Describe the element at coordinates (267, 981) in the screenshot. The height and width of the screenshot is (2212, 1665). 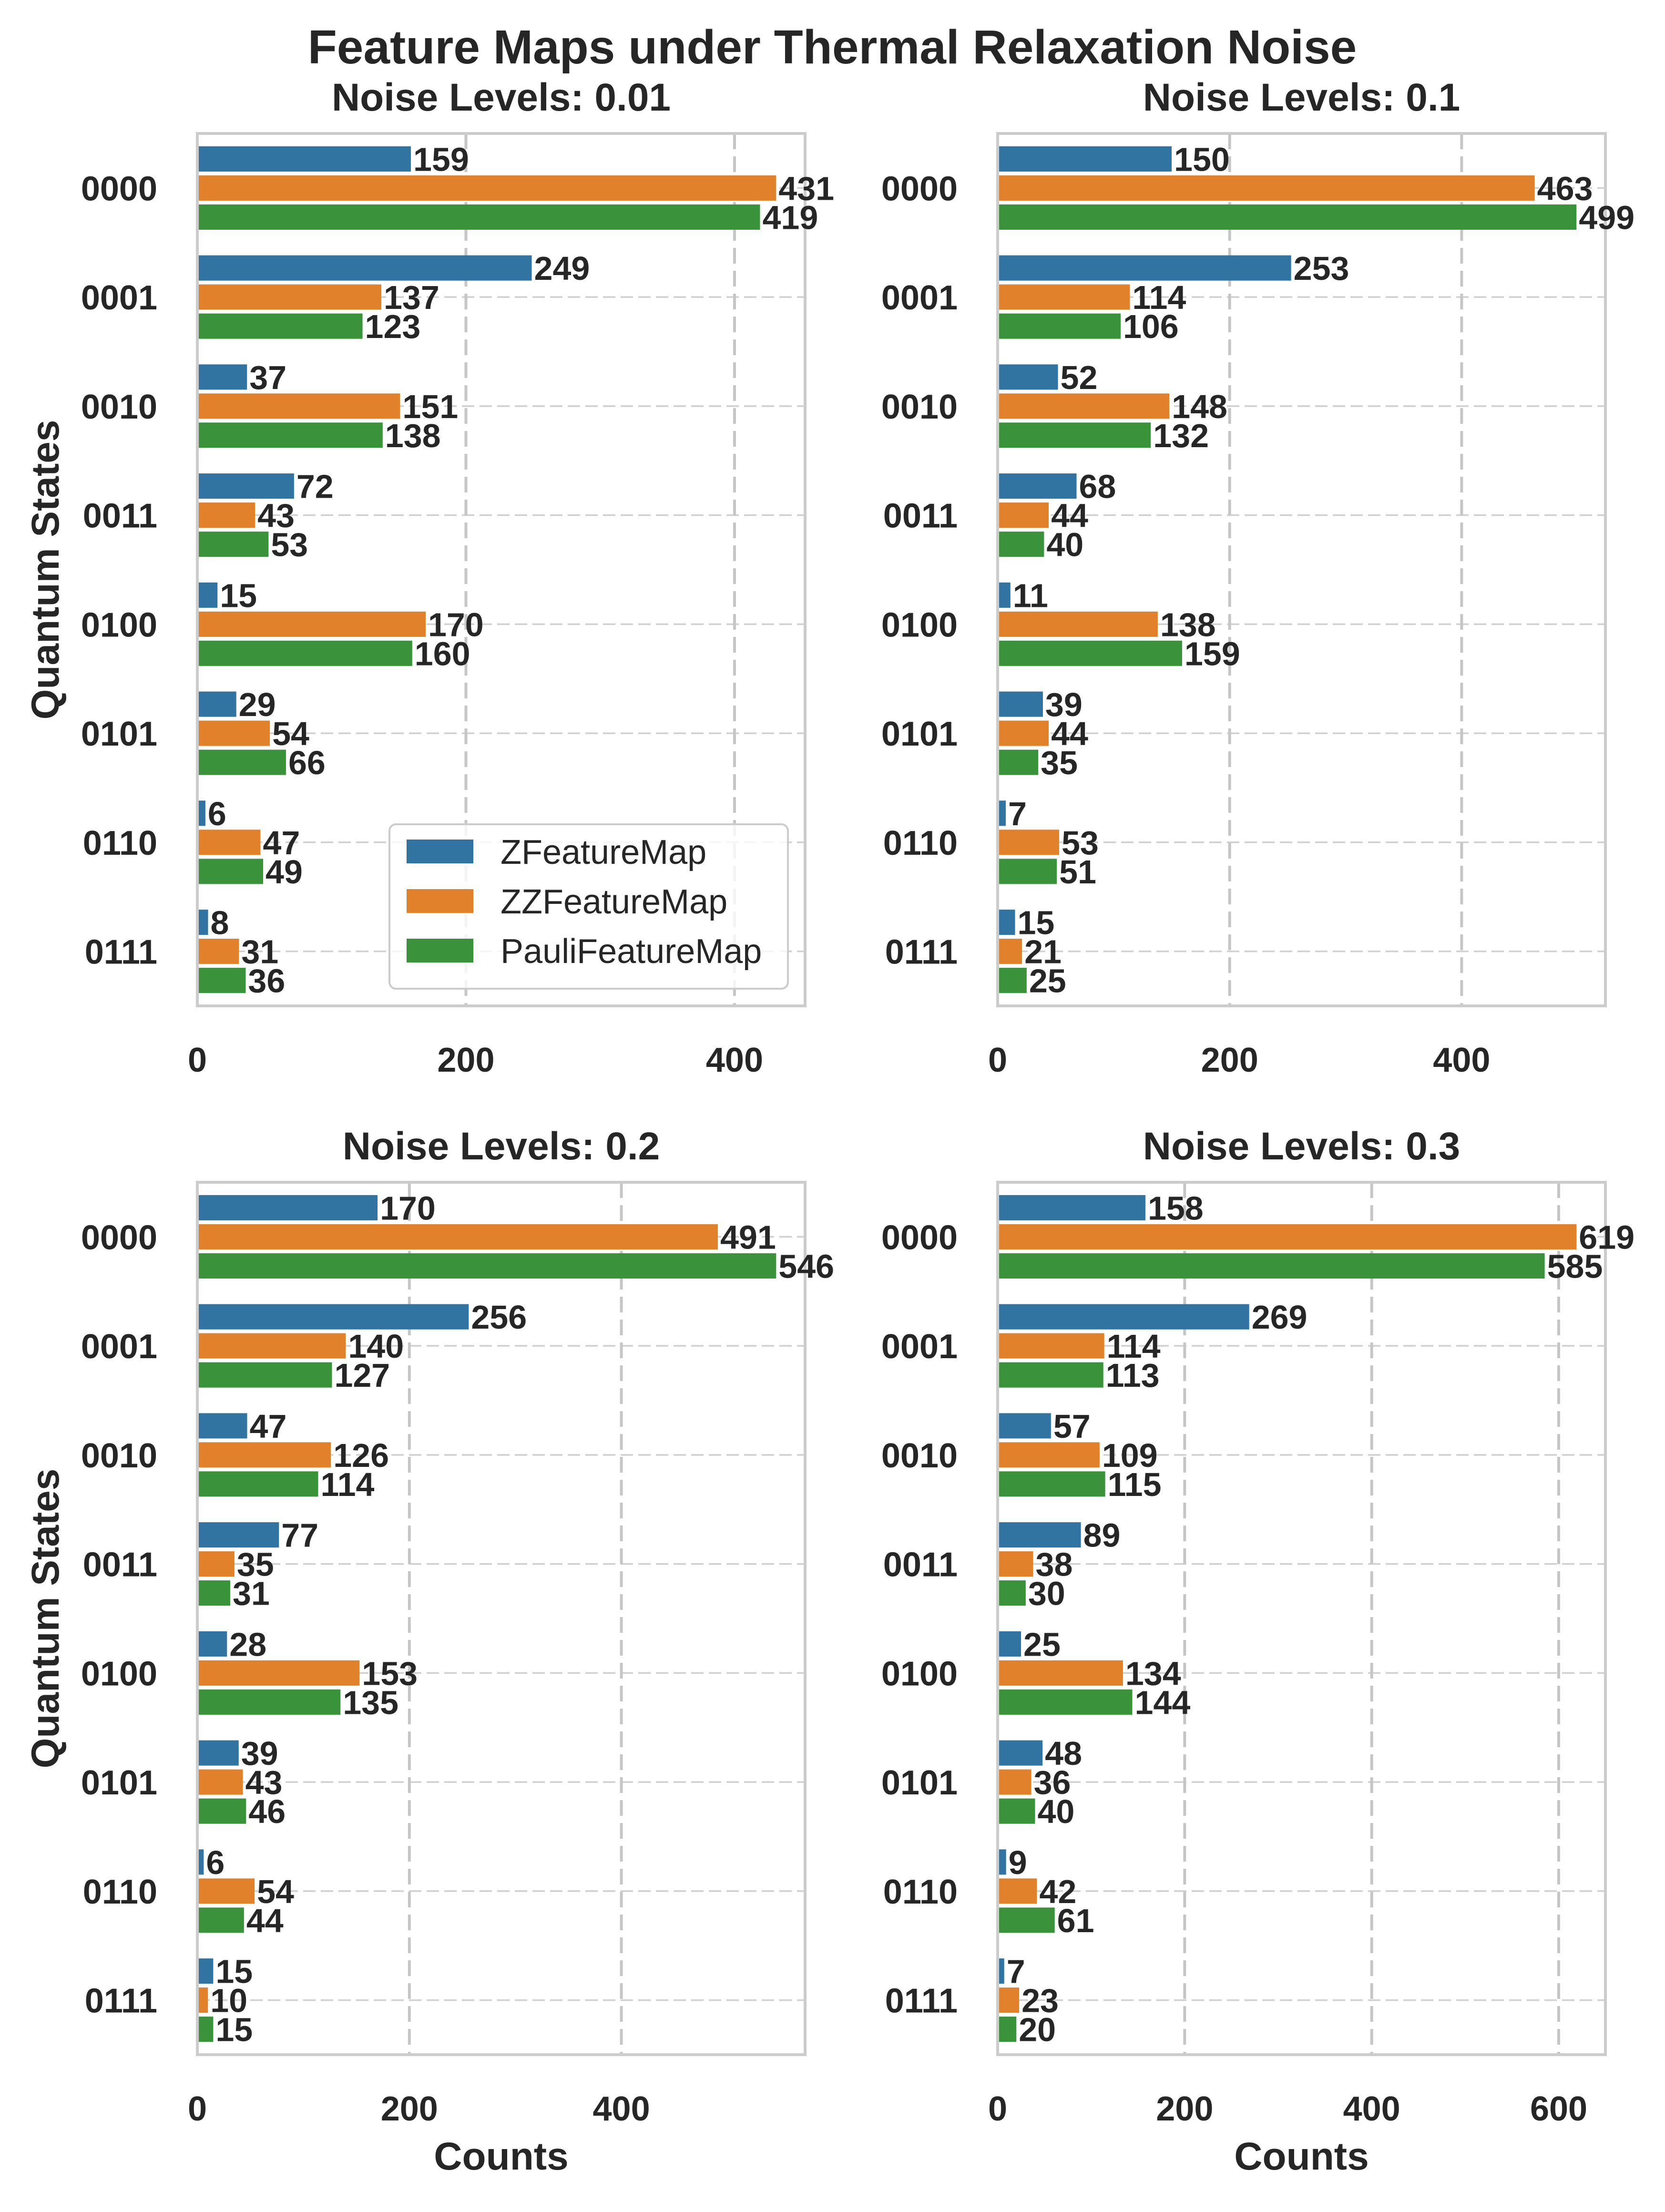
I see `bar-value-label: 36` at that location.